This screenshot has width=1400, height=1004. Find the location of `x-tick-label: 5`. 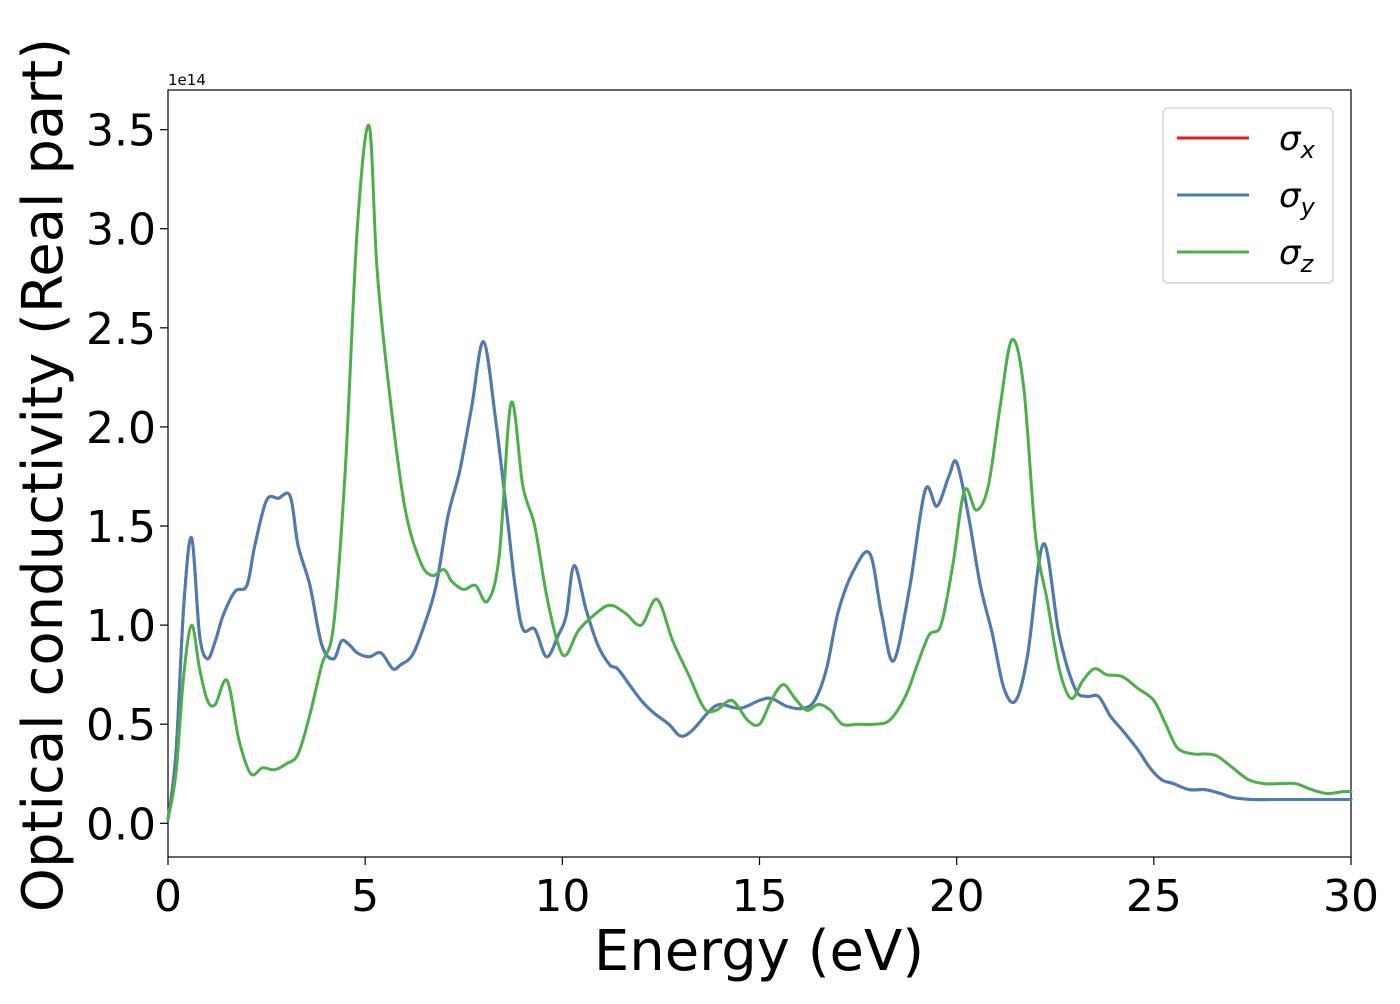

x-tick-label: 5 is located at coordinates (365, 896).